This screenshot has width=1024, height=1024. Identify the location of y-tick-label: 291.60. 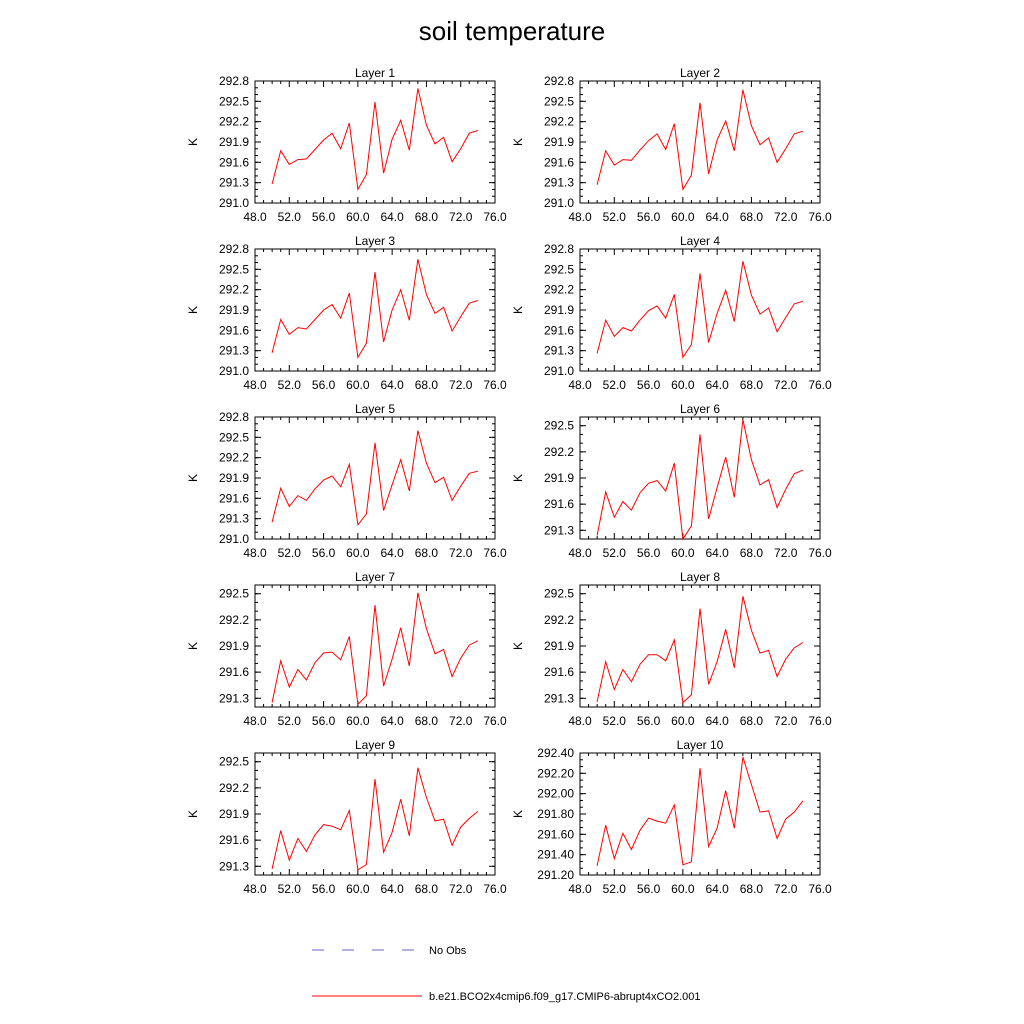
(555, 834).